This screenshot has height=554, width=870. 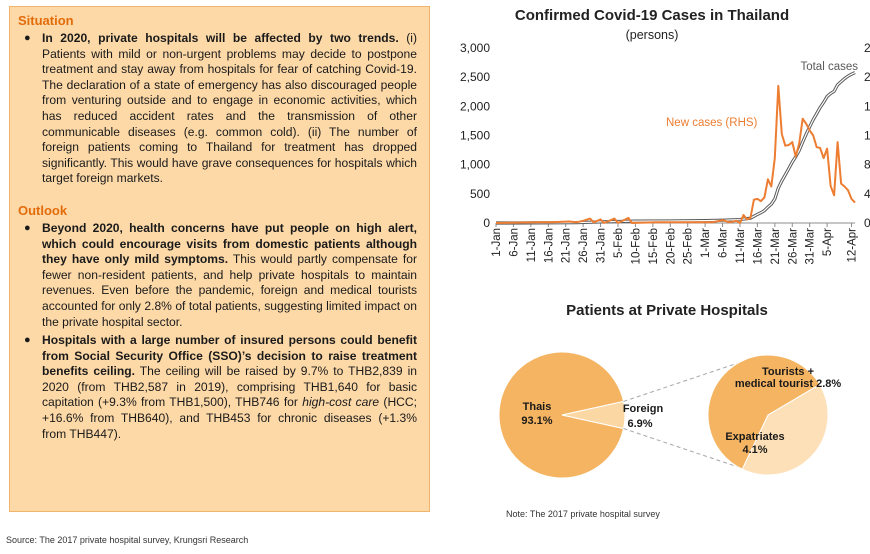 I want to click on x-tick-label: 10-Feb, so click(x=636, y=246).